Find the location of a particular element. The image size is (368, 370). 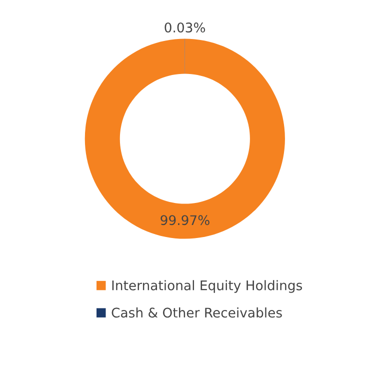

data-label: 99.97% is located at coordinates (185, 220).